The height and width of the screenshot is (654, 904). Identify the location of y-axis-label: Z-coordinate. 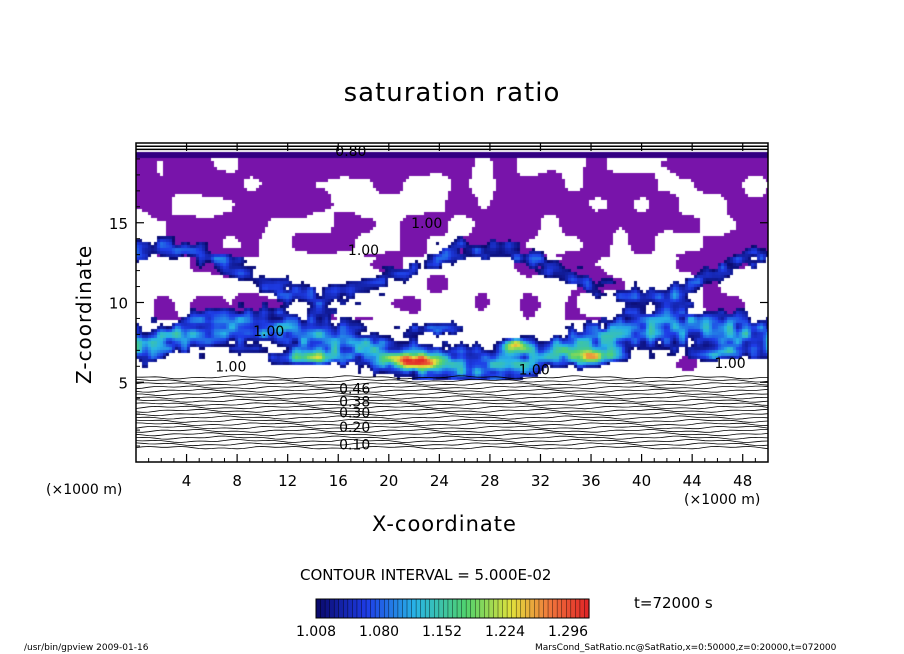
(84, 314).